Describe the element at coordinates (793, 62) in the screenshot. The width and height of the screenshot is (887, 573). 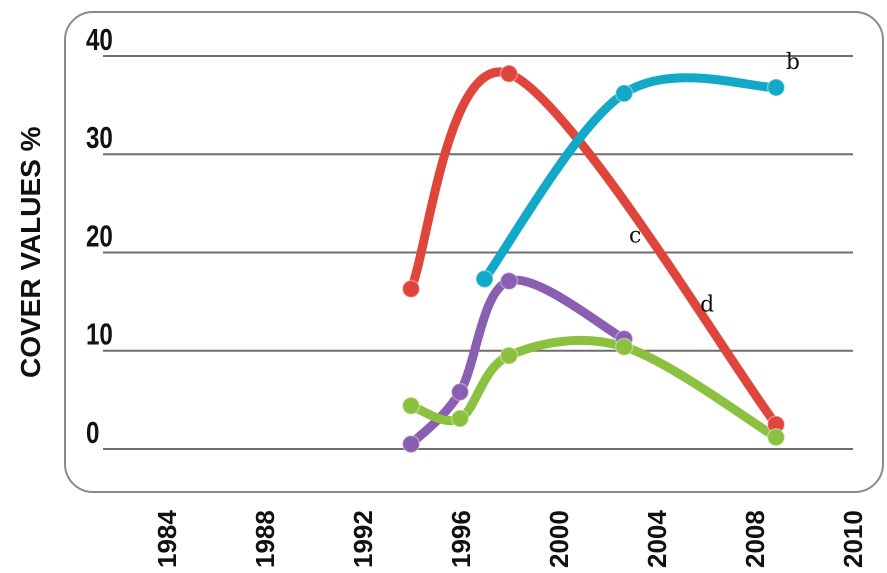
I see `annotation-label: b` at that location.